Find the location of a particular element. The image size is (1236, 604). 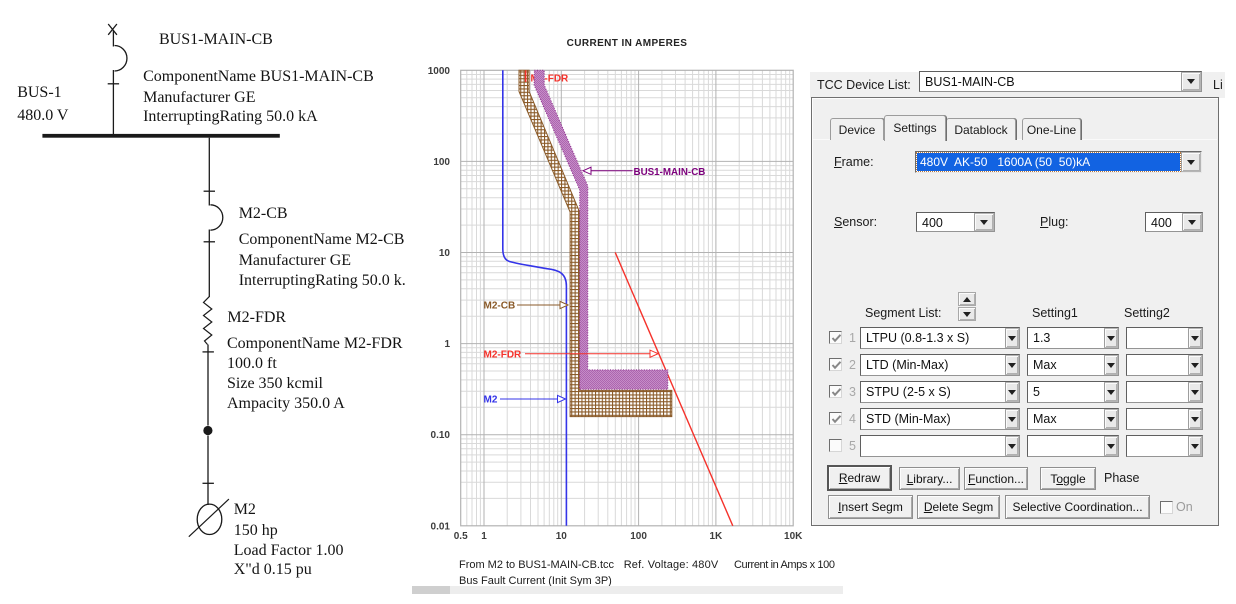

svg-text: 10K is located at coordinates (793, 536).